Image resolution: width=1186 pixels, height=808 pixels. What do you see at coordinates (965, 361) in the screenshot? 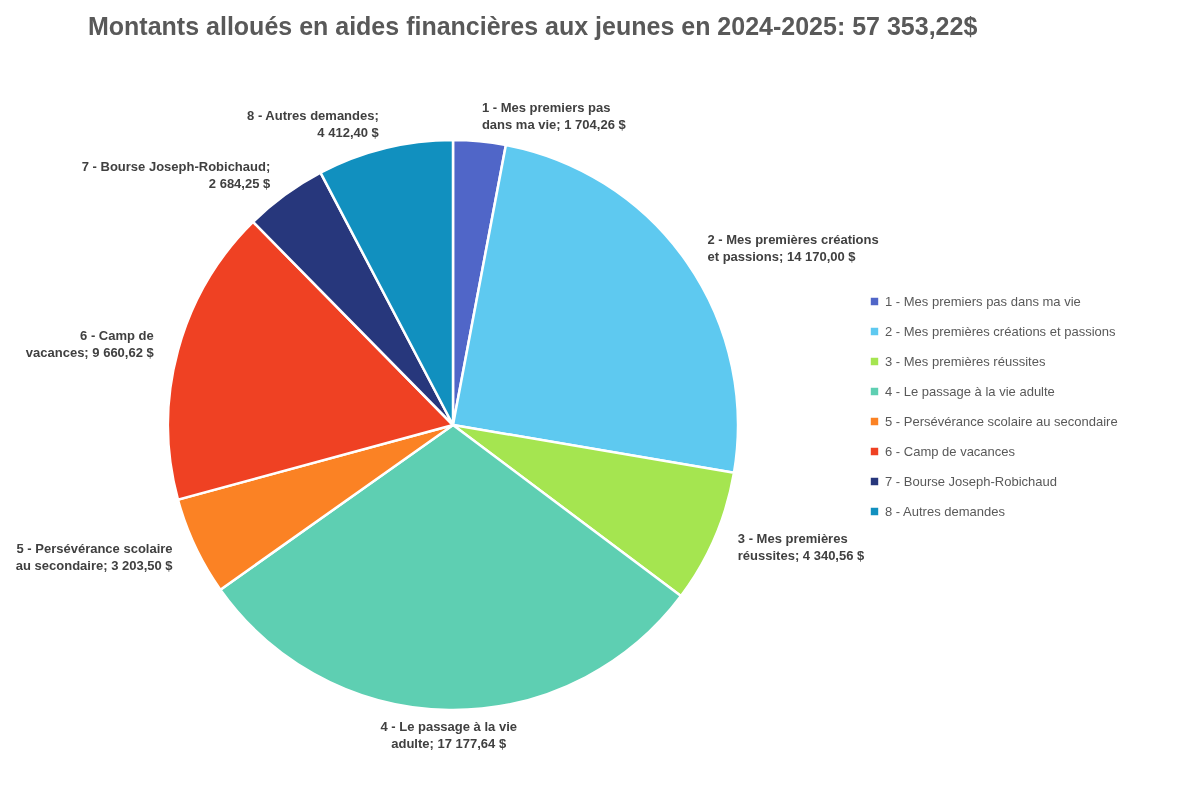
I see `legend-label: 3 - Mes premières réussites` at bounding box center [965, 361].